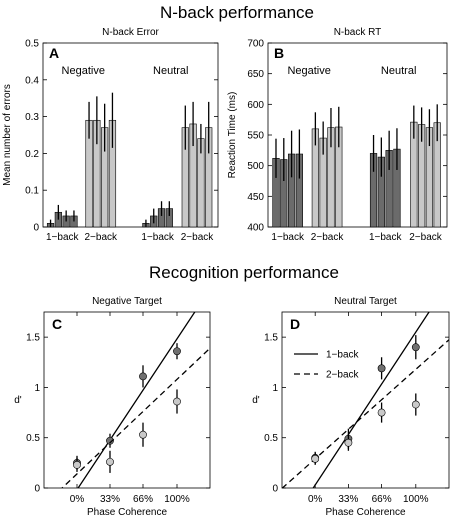  I want to click on panel-title: N-back RT, so click(358, 32).